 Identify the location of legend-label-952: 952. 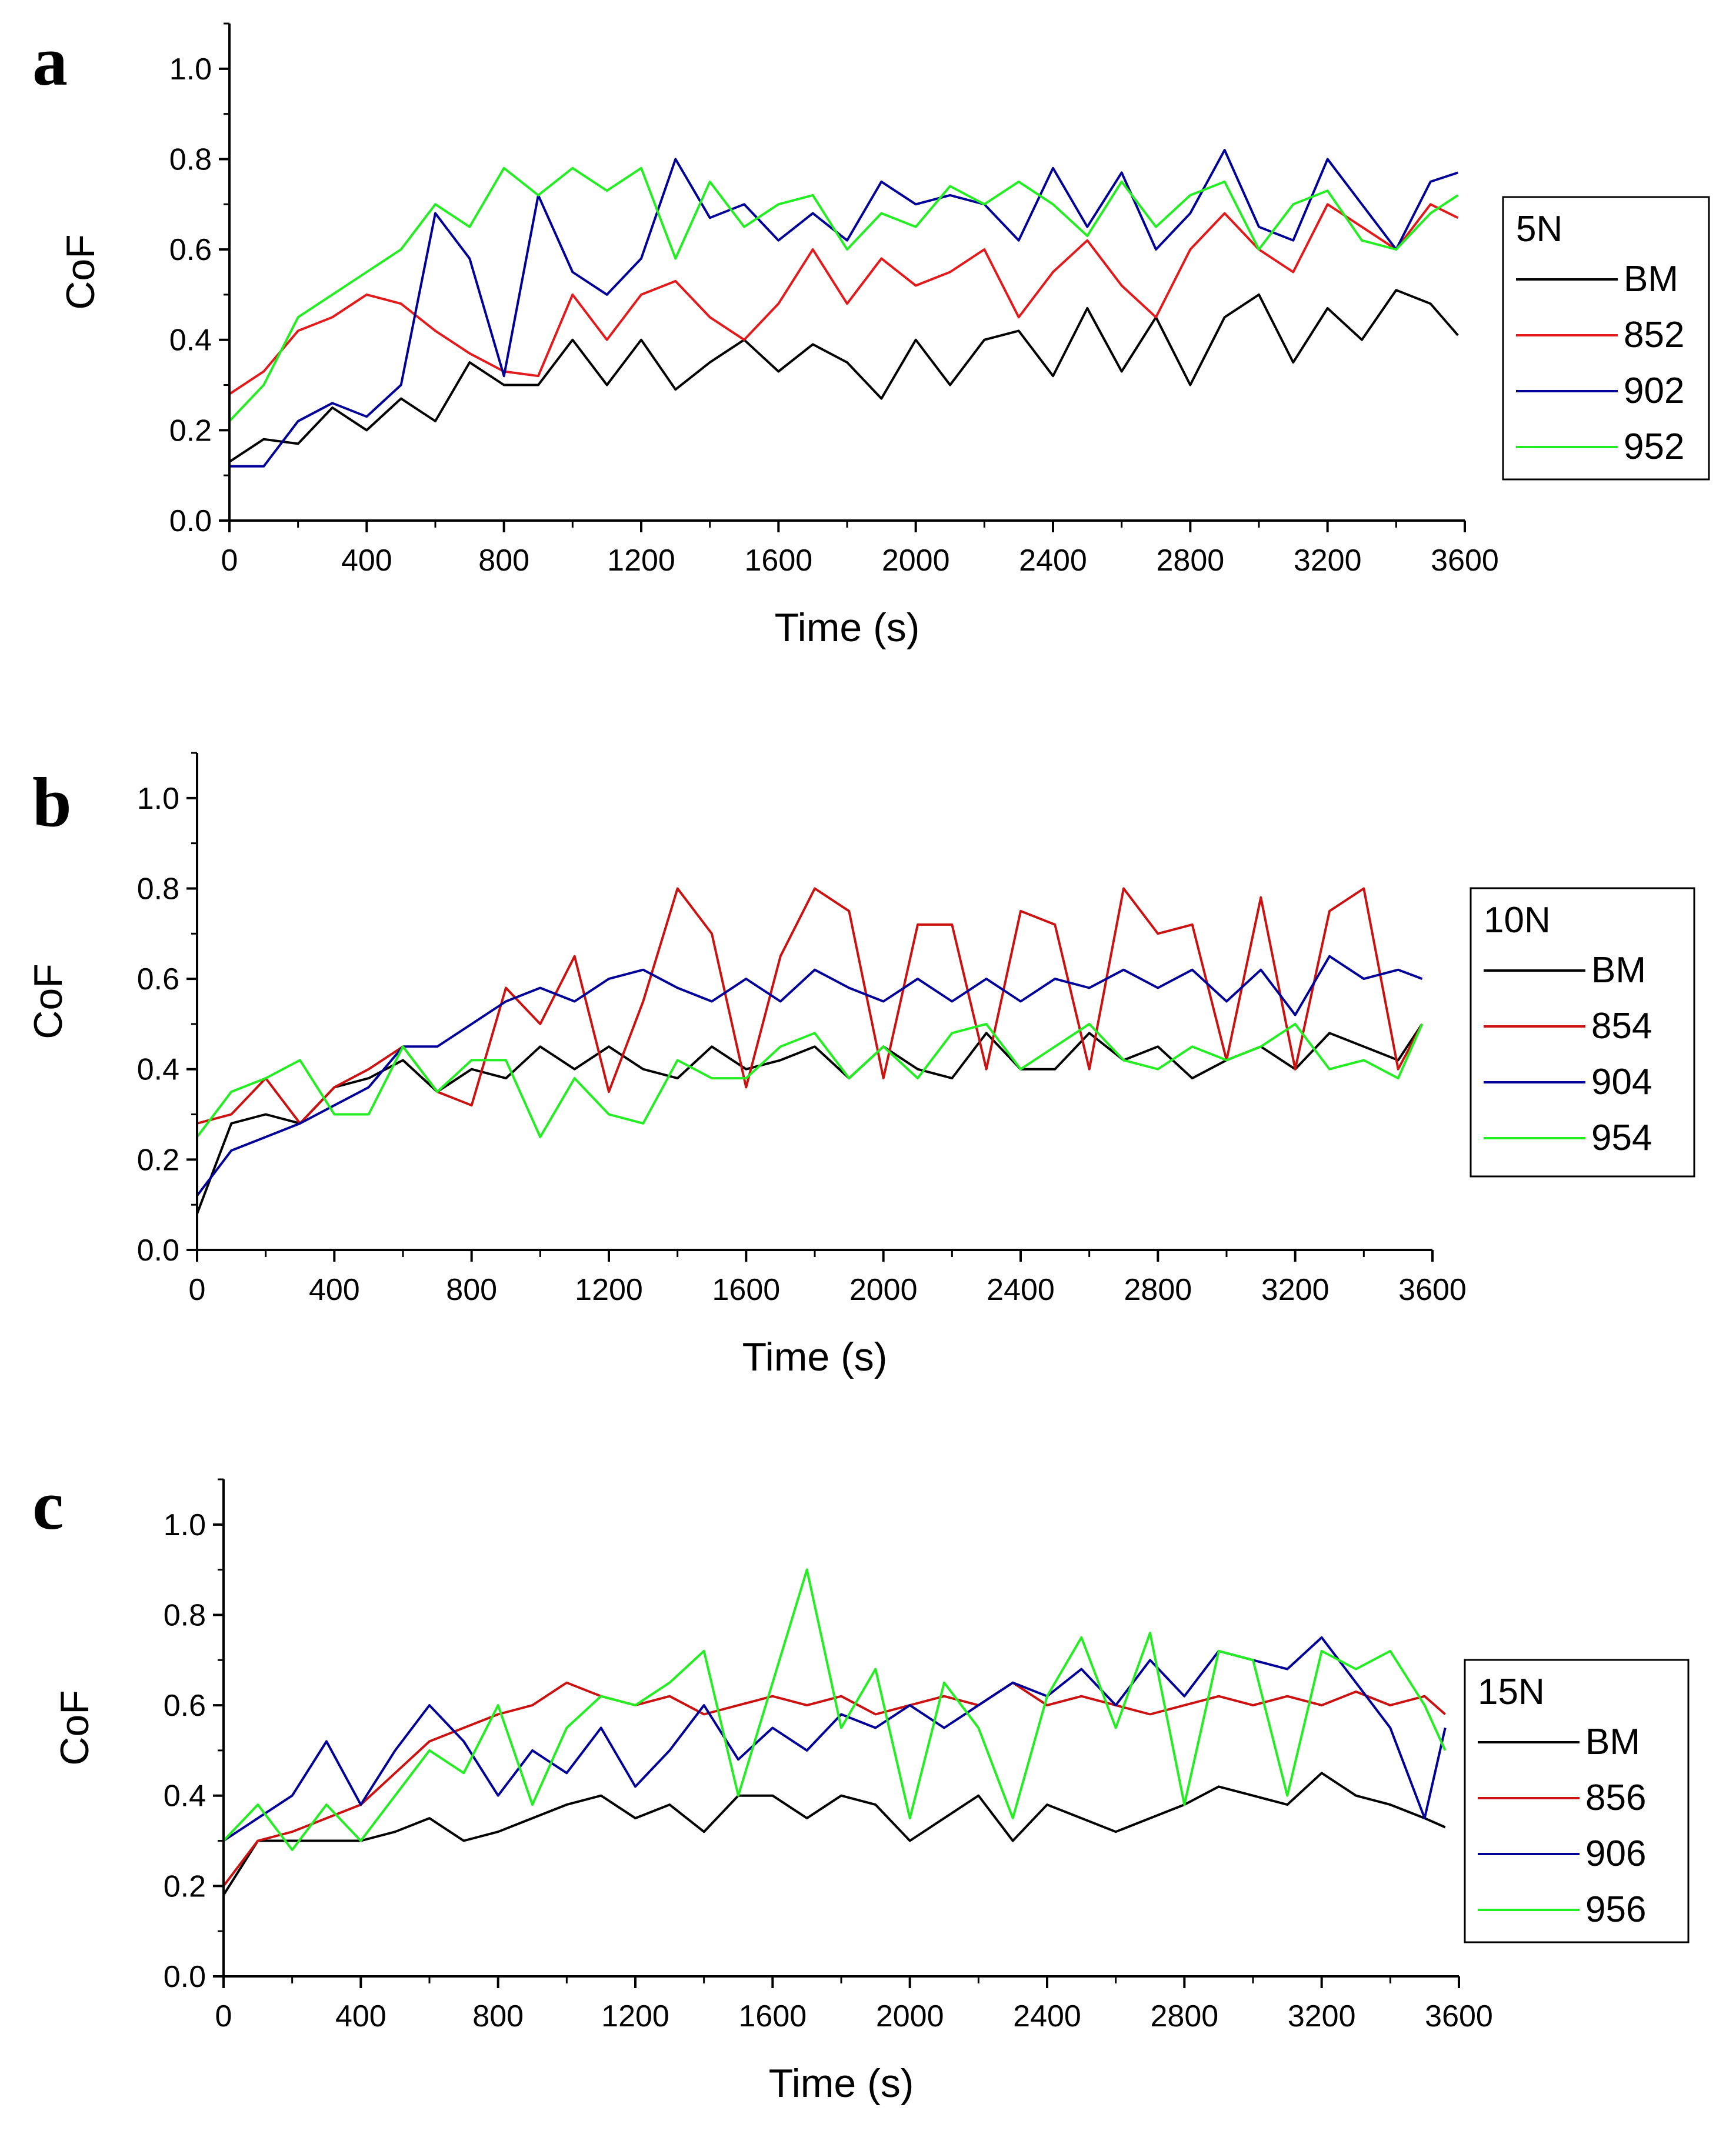
(1654, 446).